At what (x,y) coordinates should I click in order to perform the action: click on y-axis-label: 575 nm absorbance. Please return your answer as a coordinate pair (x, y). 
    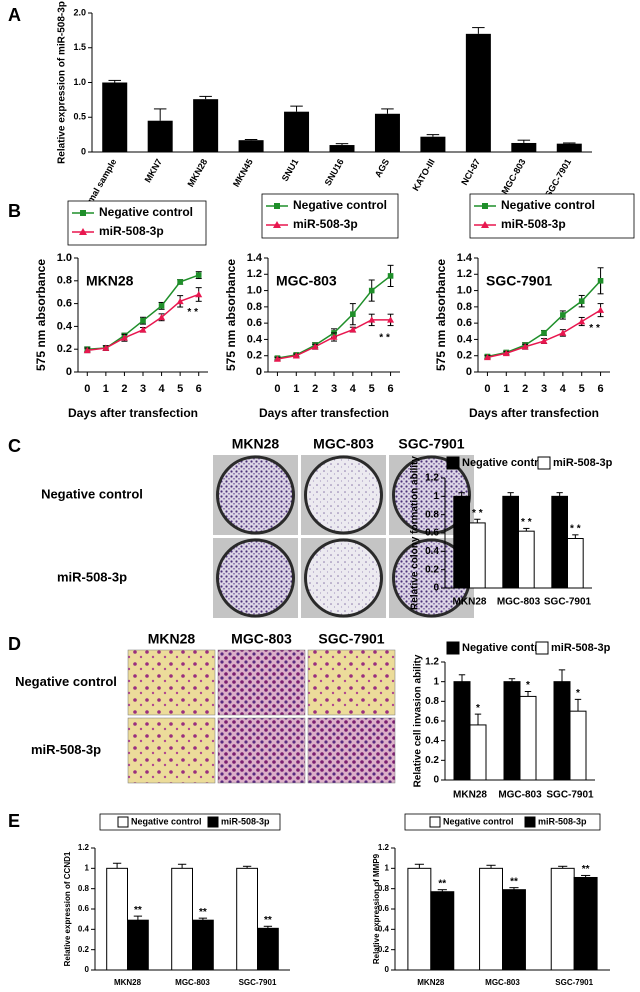
    Looking at the image, I should click on (41, 315).